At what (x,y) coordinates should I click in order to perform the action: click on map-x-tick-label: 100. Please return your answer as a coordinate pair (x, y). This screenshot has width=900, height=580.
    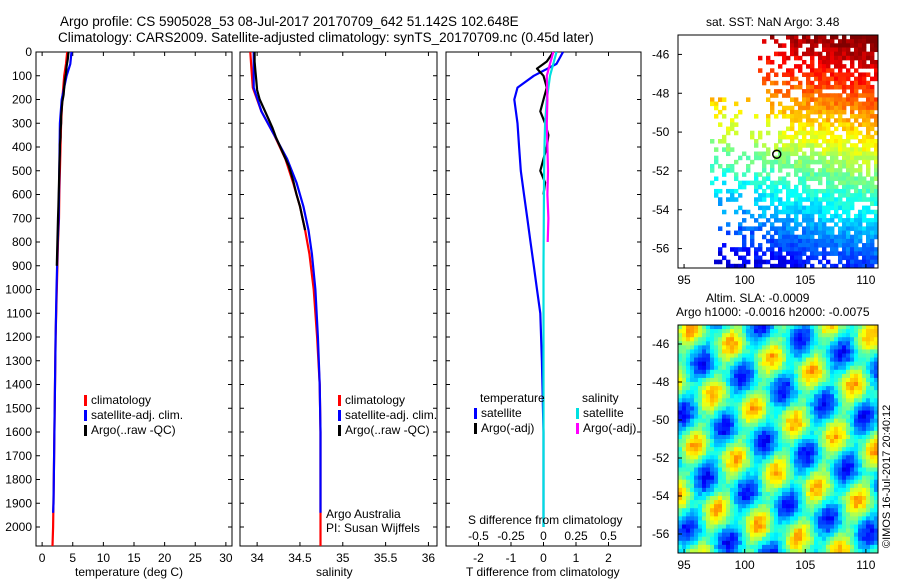
    Looking at the image, I should click on (745, 565).